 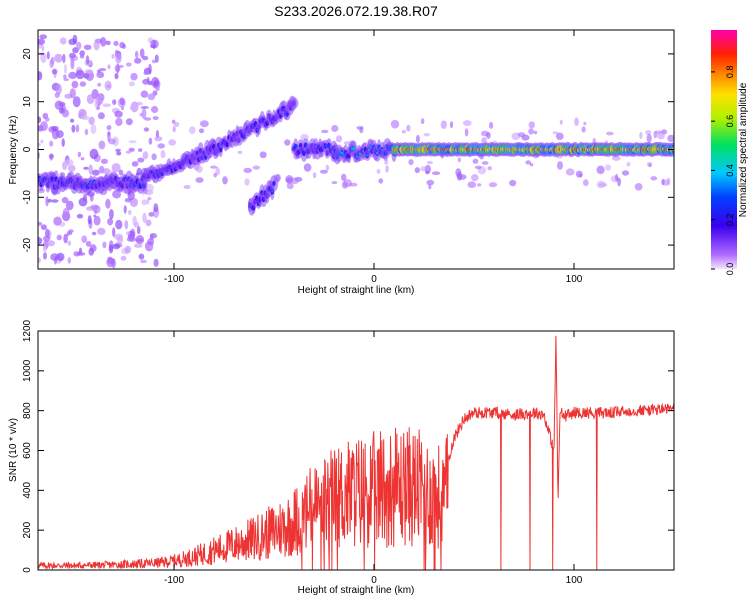 What do you see at coordinates (27, 490) in the screenshot?
I see `tick-label: 400` at bounding box center [27, 490].